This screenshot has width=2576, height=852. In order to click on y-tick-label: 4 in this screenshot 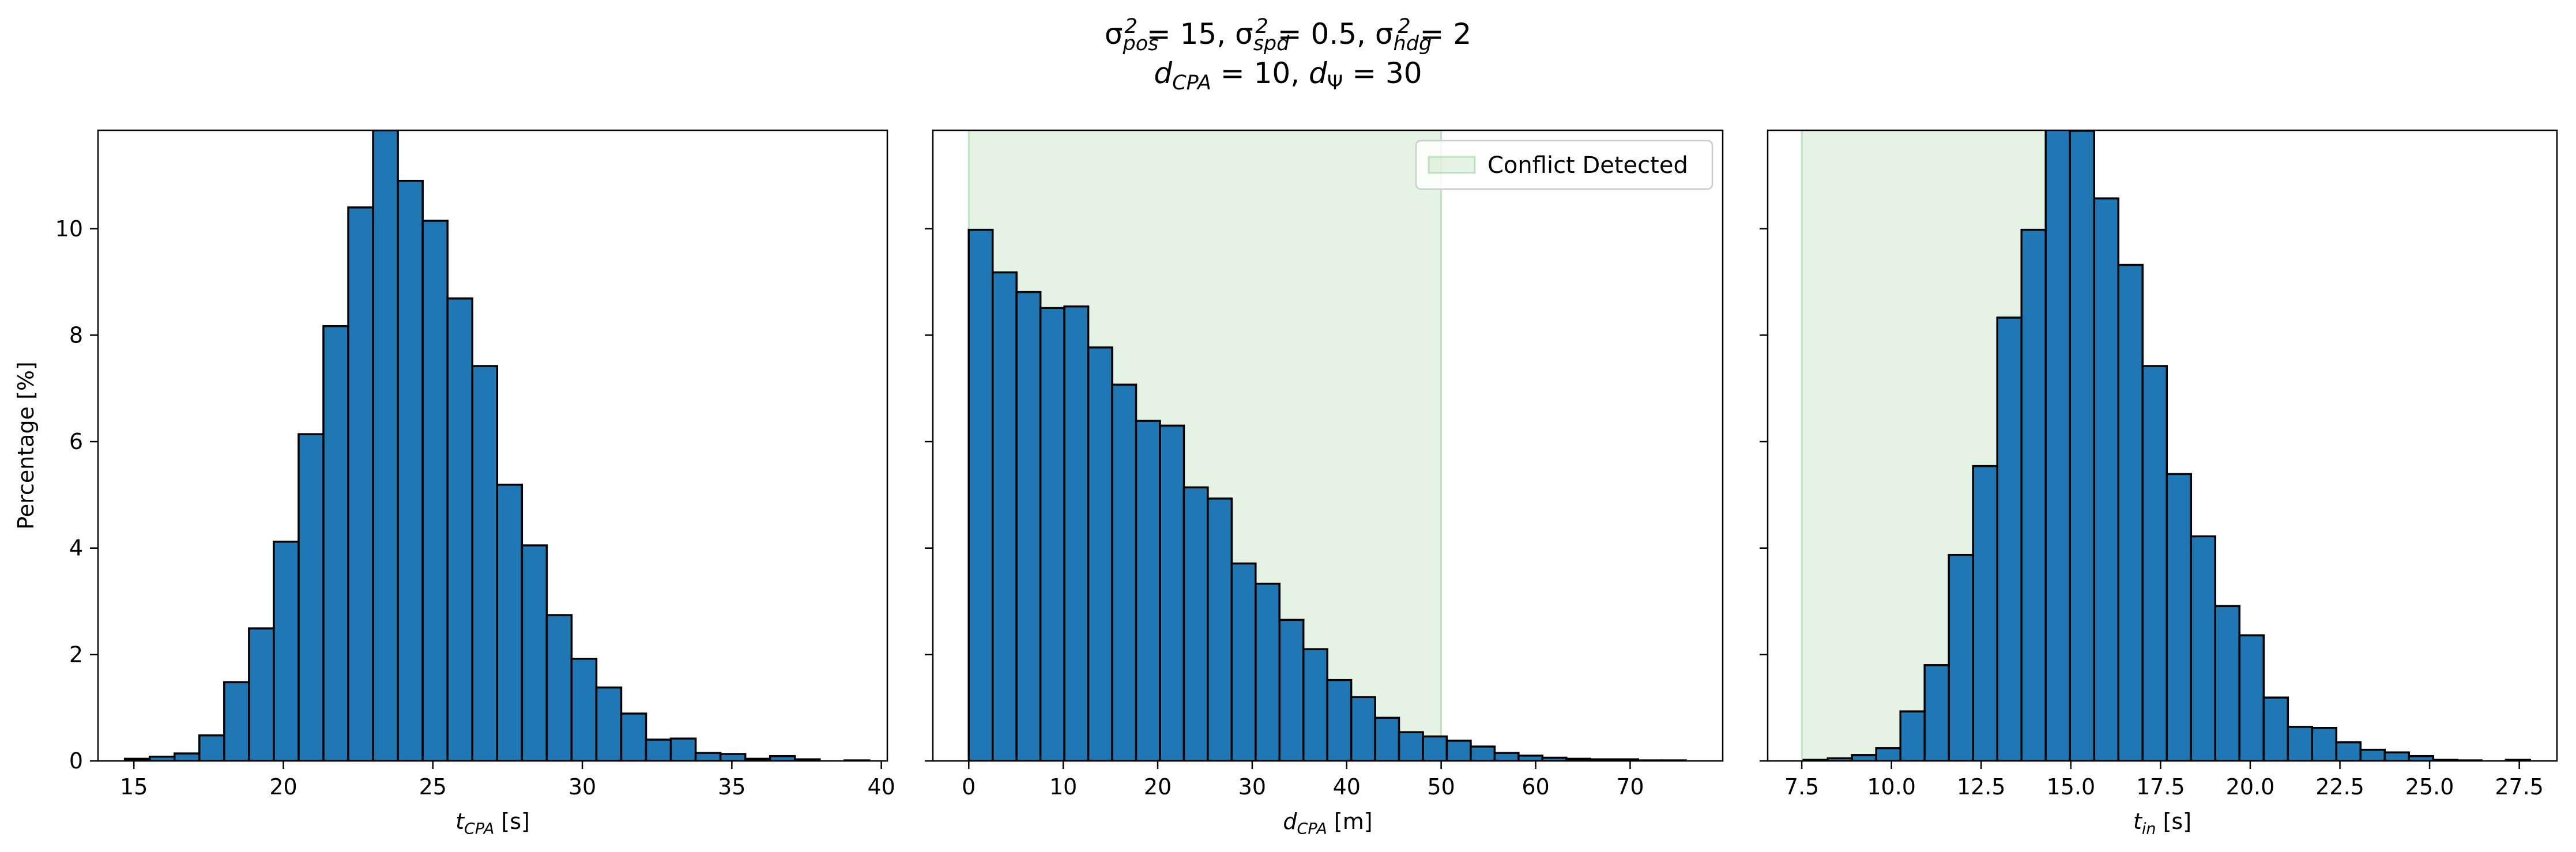, I will do `click(76, 548)`.